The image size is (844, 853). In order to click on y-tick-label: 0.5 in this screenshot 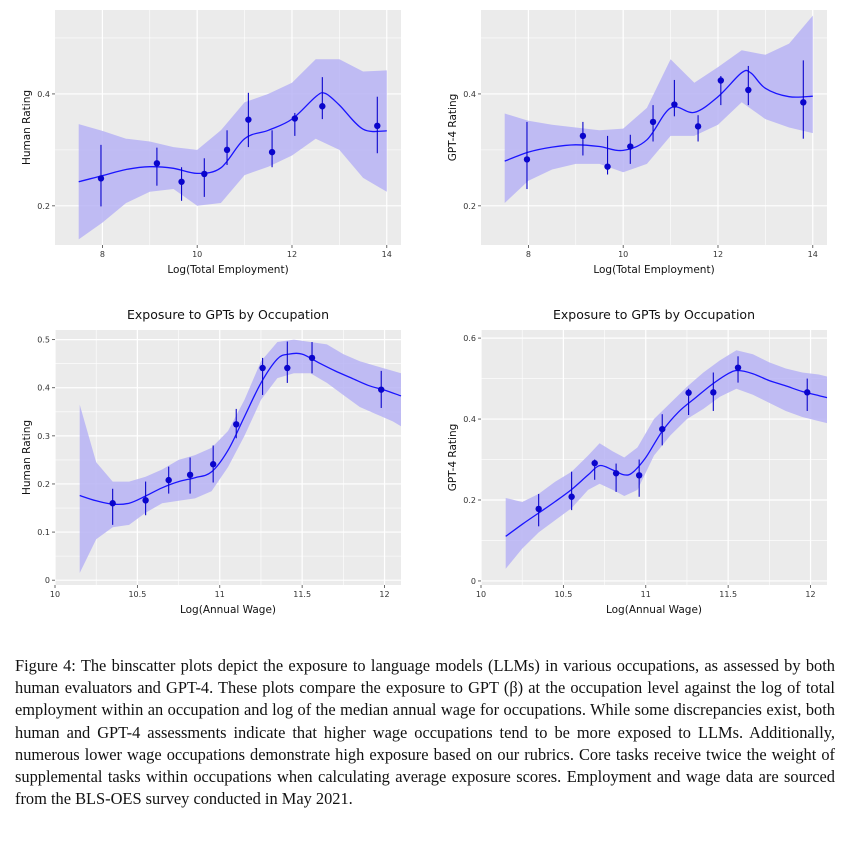, I will do `click(43, 340)`.